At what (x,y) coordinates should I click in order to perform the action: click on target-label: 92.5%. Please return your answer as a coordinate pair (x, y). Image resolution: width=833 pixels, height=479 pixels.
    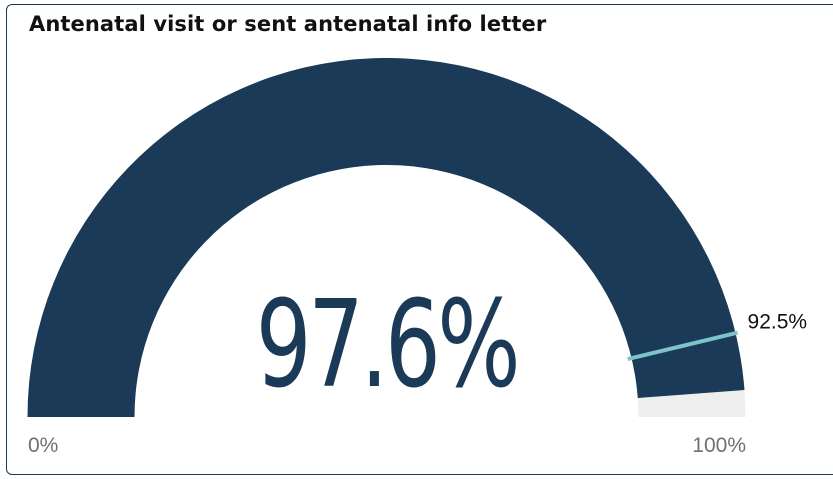
    Looking at the image, I should click on (778, 322).